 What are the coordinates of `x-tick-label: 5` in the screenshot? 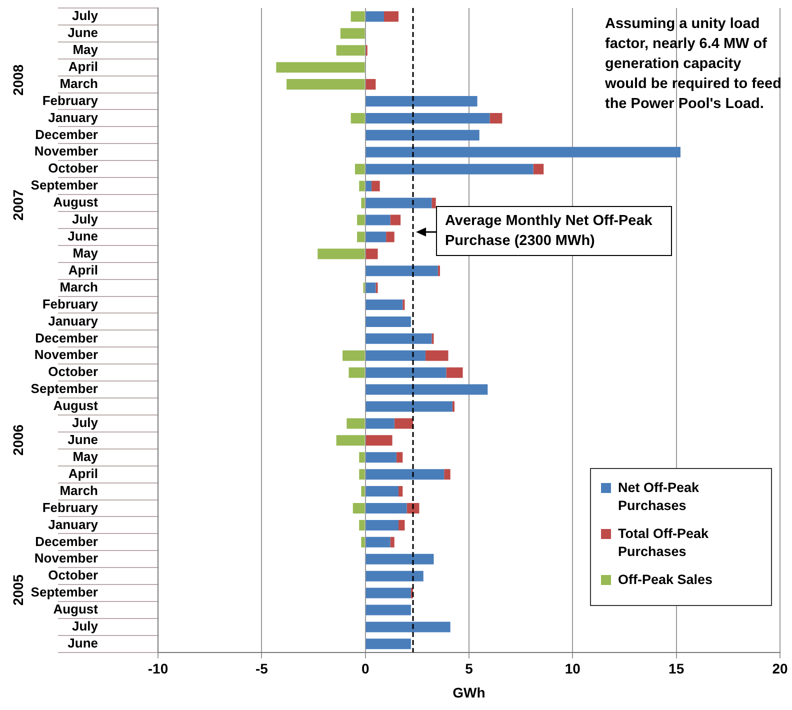 It's located at (469, 668).